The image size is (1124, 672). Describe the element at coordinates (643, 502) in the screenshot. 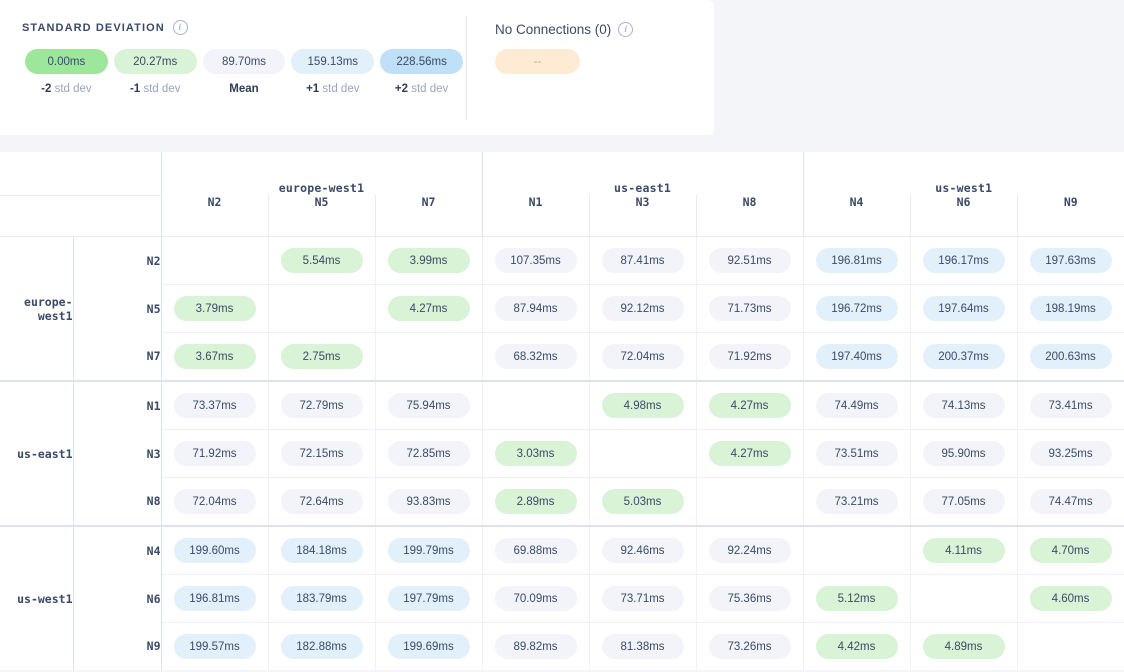

I see `latency-cell: 5.03ms` at that location.